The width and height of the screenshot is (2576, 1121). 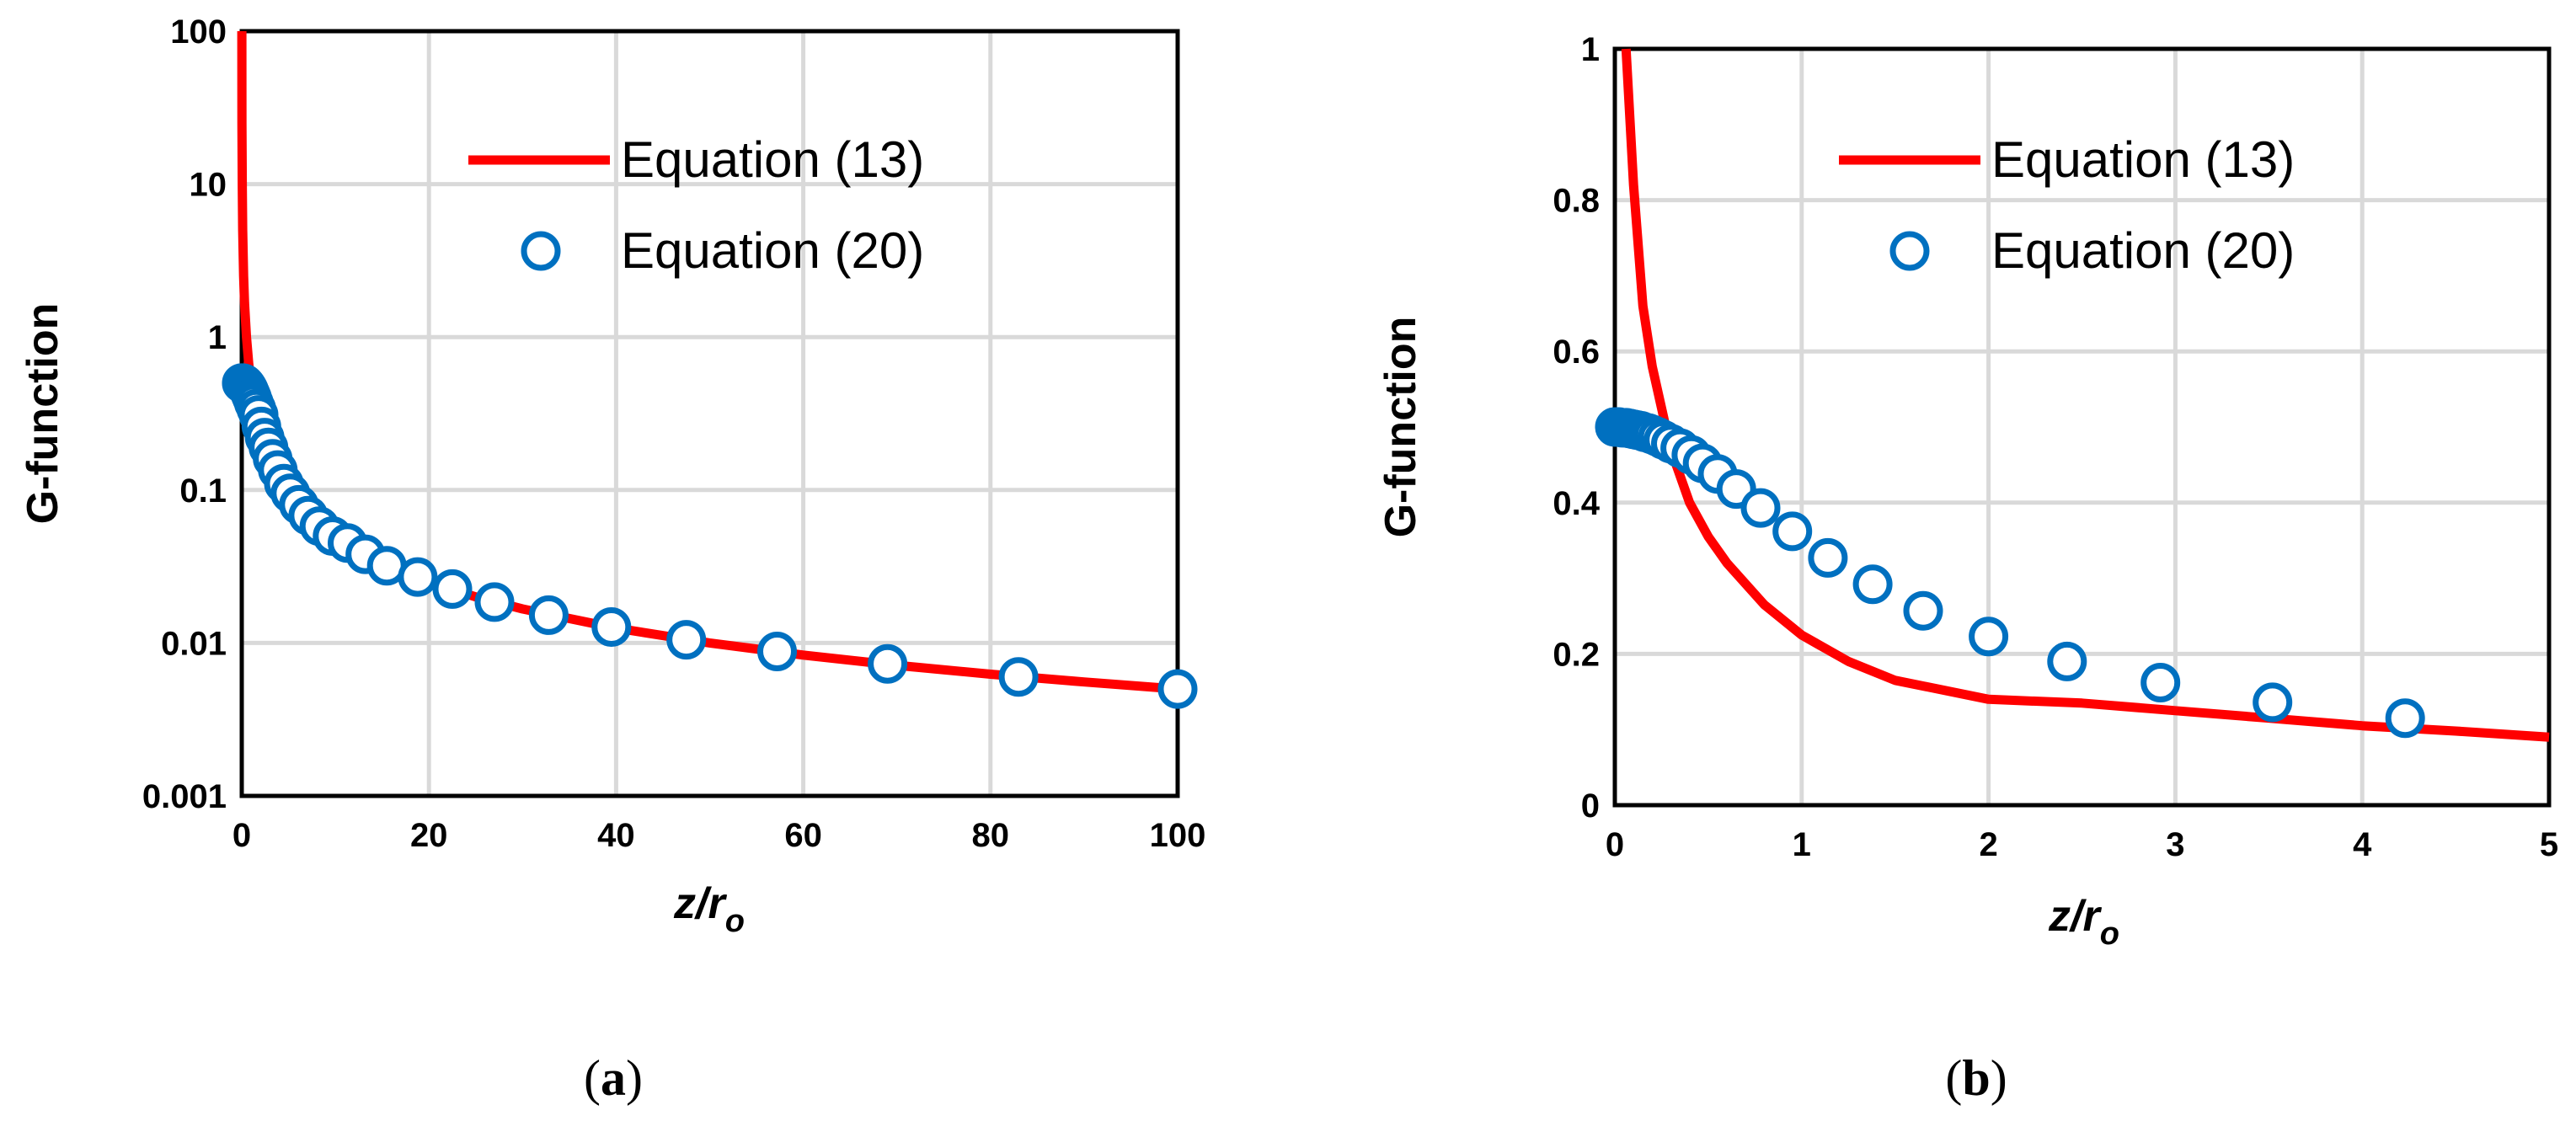 What do you see at coordinates (198, 32) in the screenshot?
I see `y-tick-label: 100` at bounding box center [198, 32].